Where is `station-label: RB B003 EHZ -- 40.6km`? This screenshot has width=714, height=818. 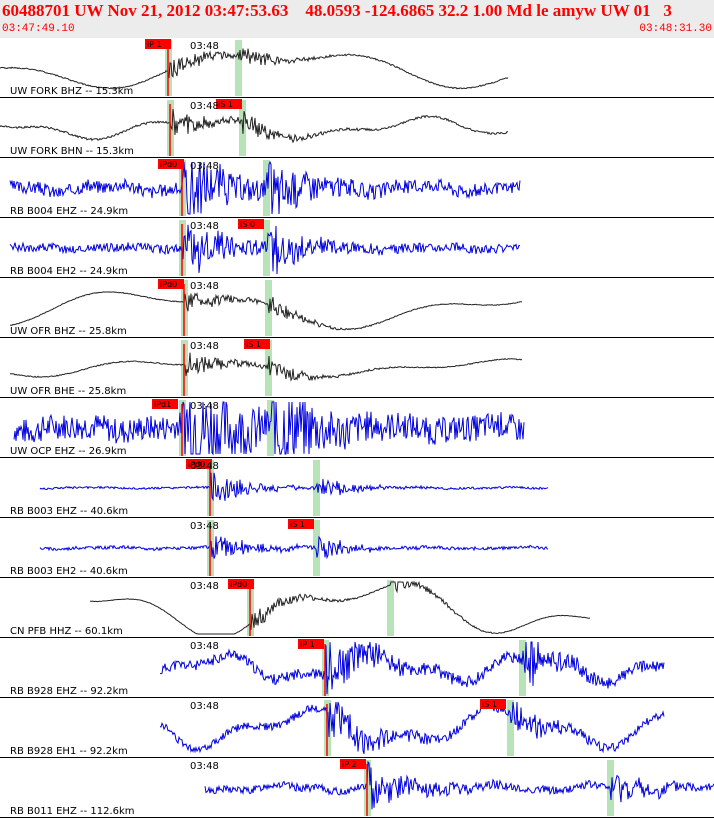 station-label: RB B003 EHZ -- 40.6km is located at coordinates (69, 511).